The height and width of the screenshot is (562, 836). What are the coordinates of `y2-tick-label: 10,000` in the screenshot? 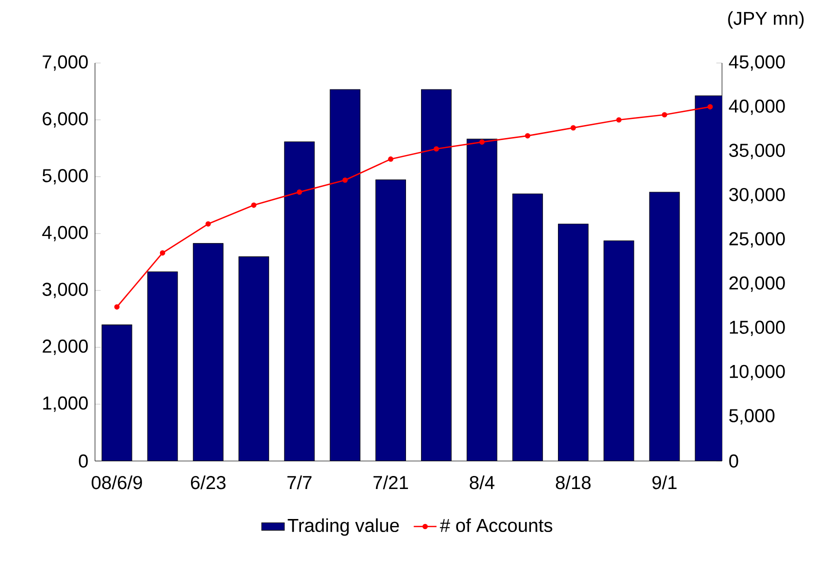 It's located at (757, 372).